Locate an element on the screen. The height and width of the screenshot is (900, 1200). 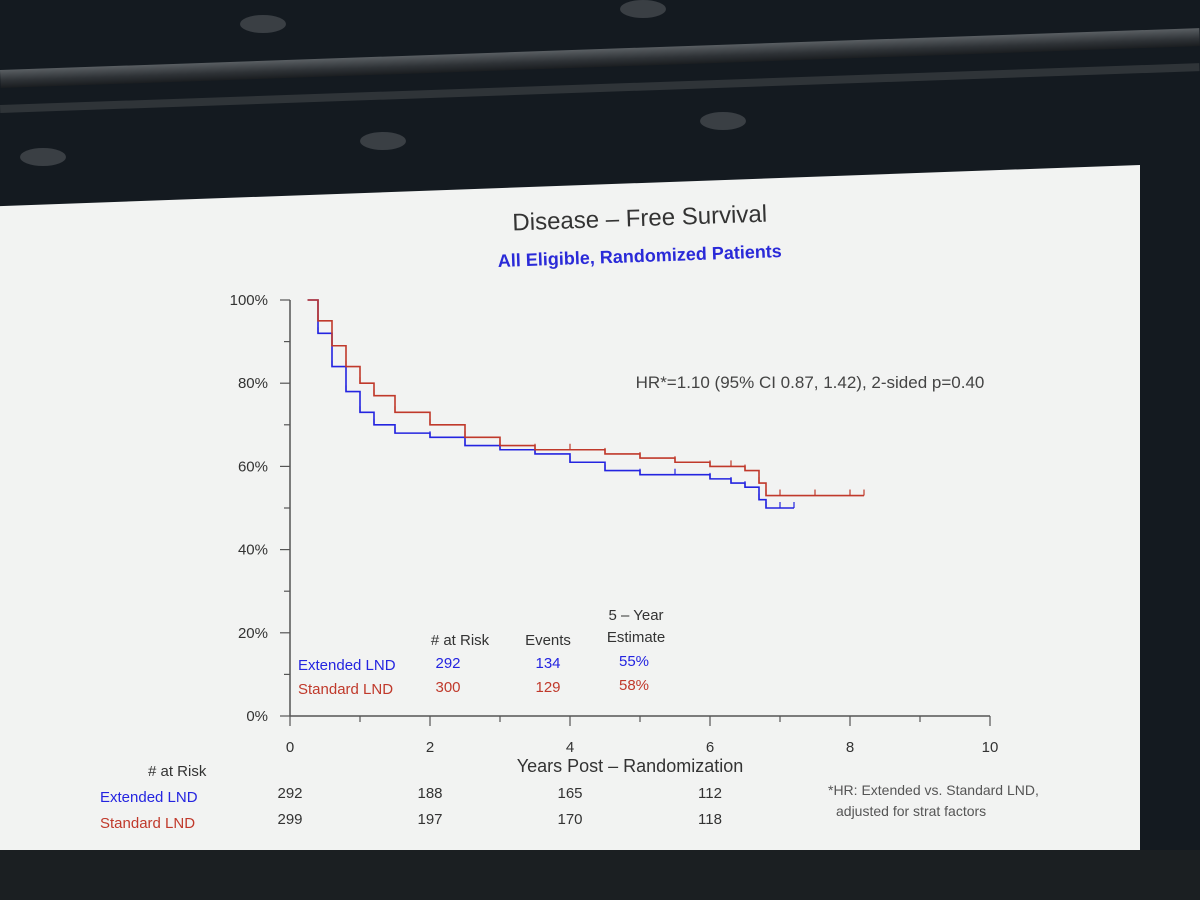
risk-value: 197 is located at coordinates (429, 819).